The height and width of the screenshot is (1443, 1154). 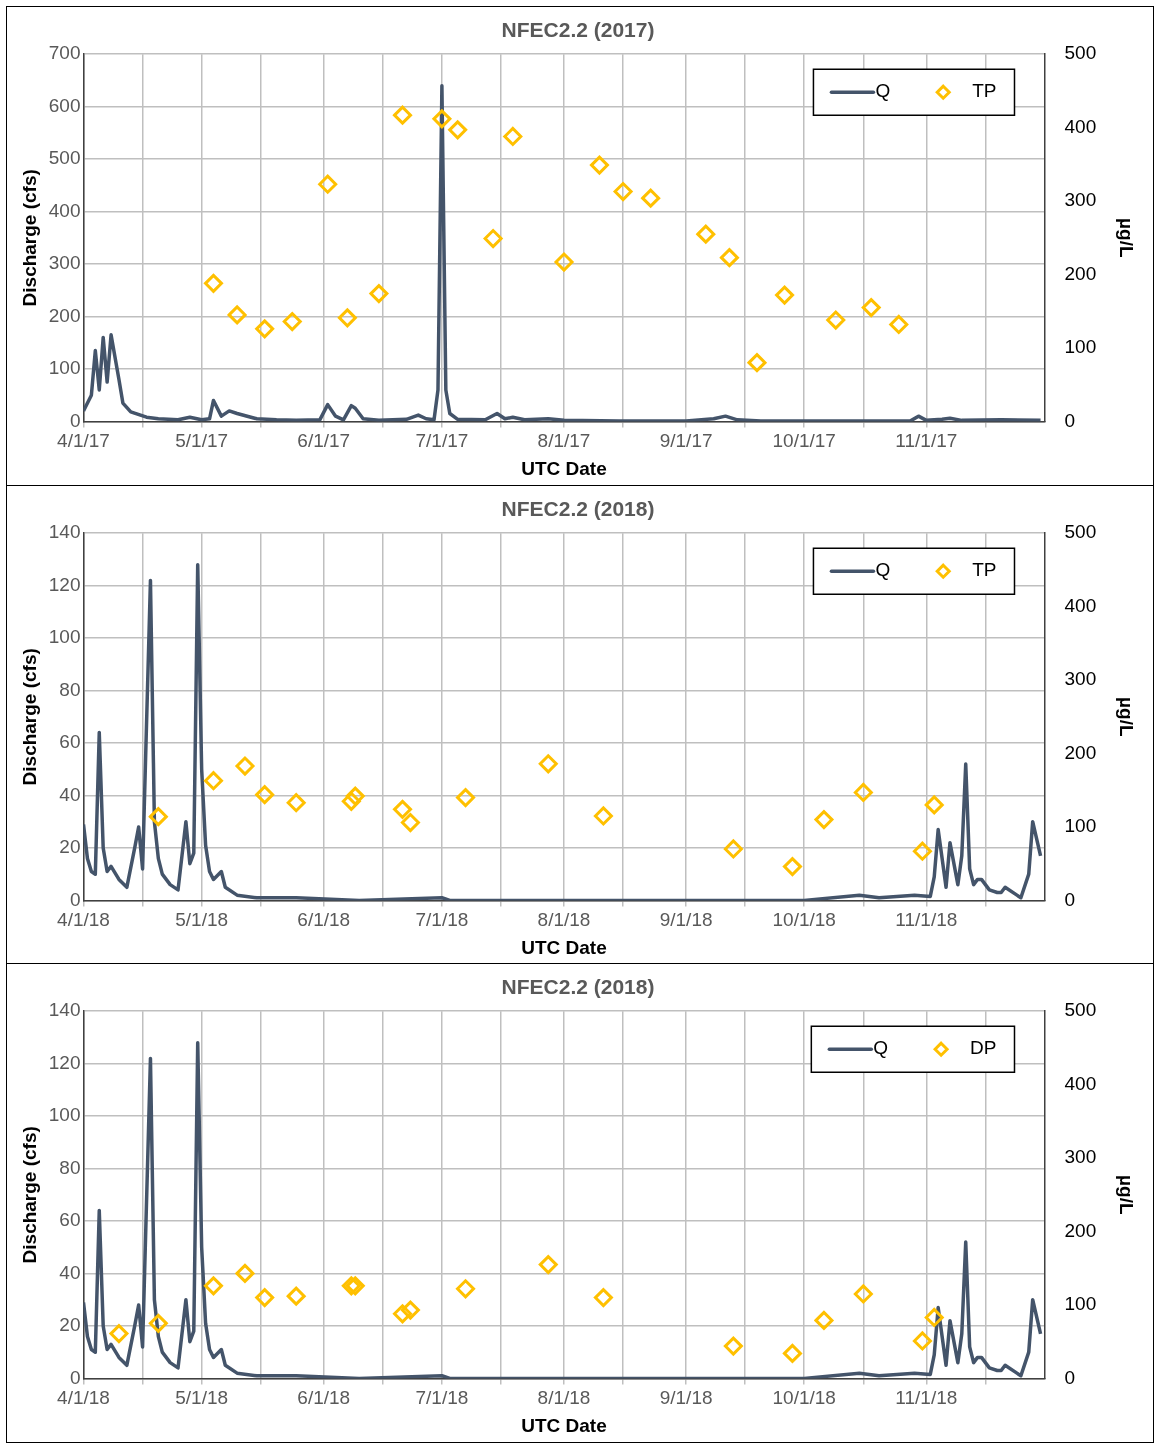 I want to click on y-tick-label: 40, so click(x=70, y=794).